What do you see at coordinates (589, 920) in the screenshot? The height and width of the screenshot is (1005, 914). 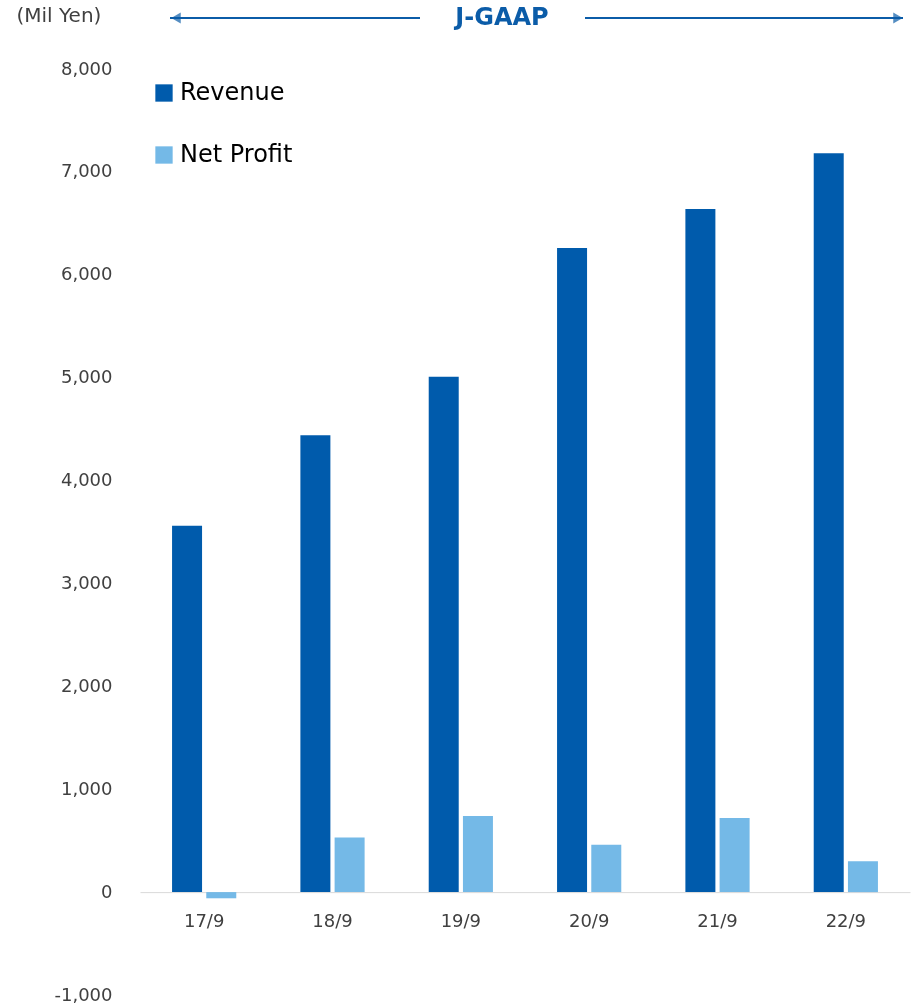 I see `x-tick-label: 20/9` at bounding box center [589, 920].